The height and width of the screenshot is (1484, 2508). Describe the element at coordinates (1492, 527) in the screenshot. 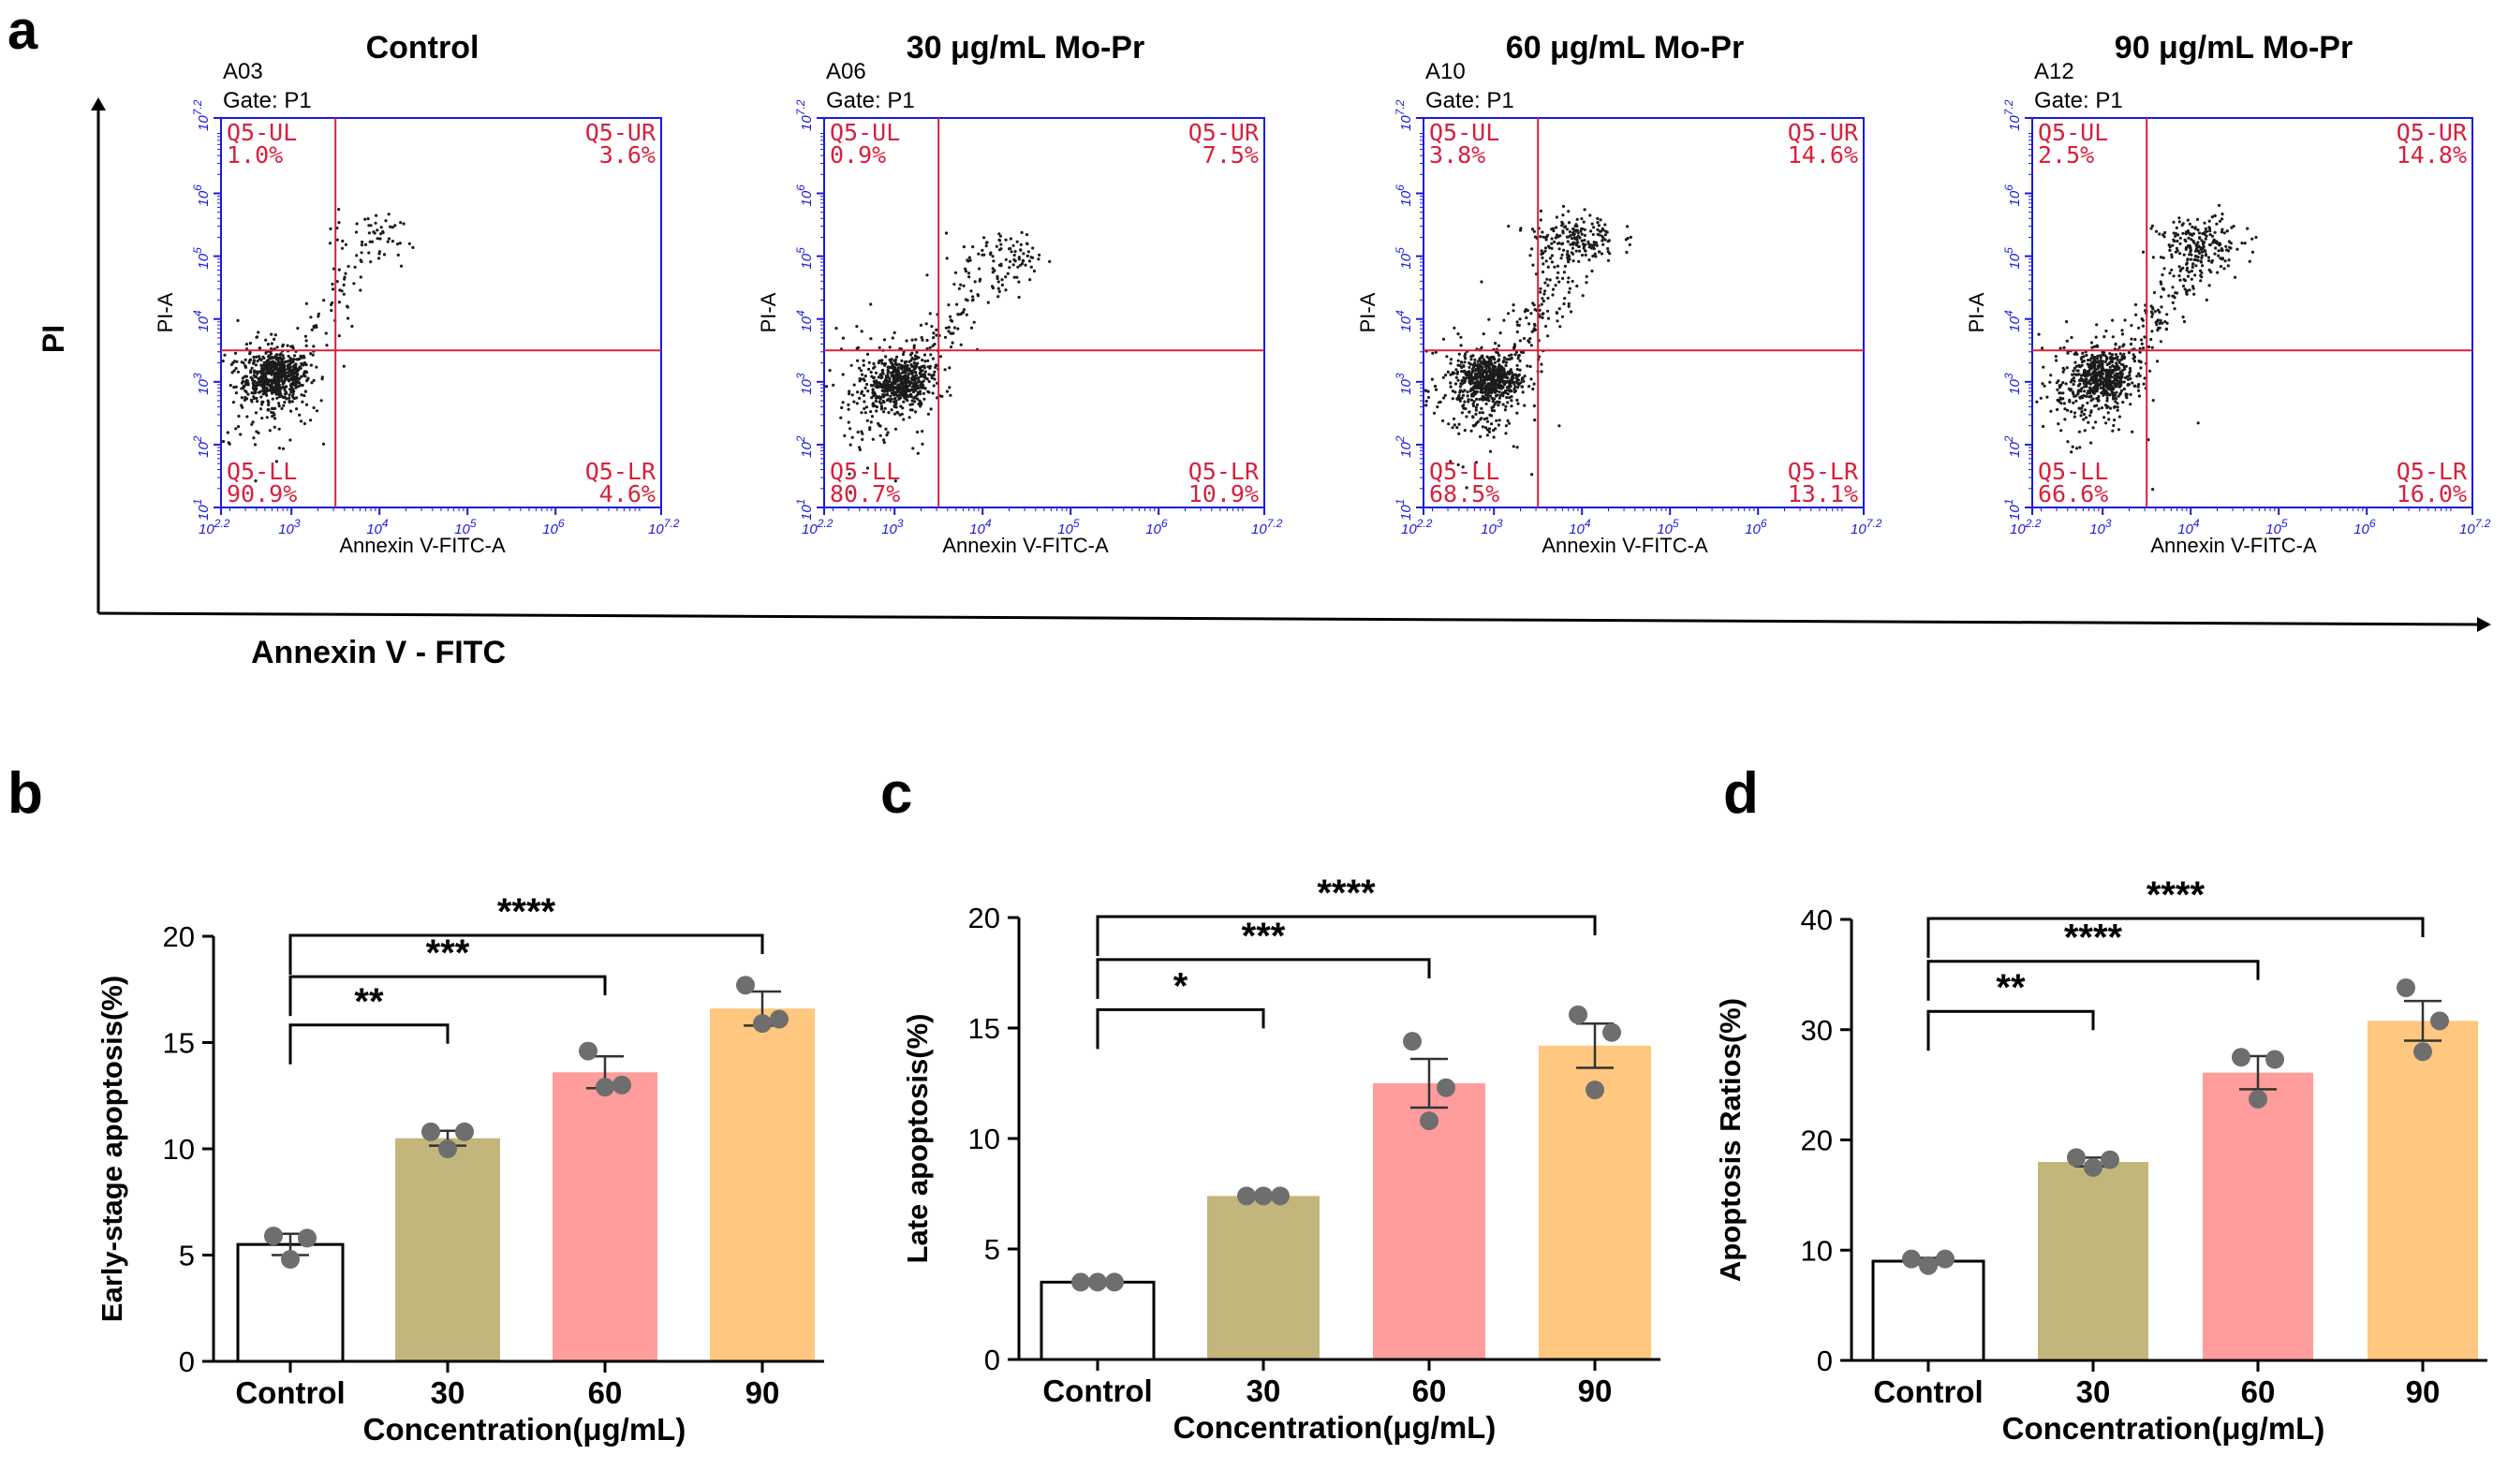

I see `x-tick-label: 10³` at that location.